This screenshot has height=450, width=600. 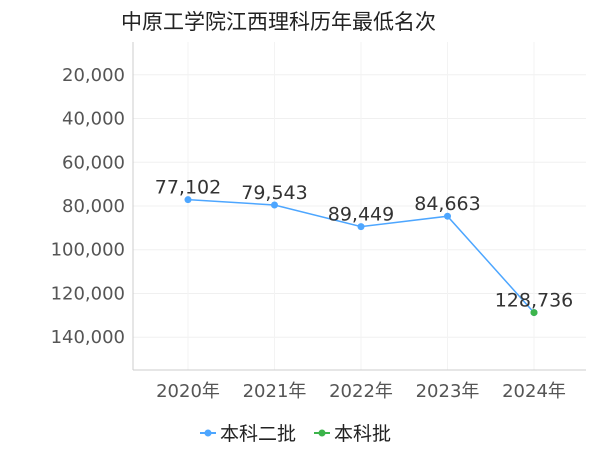 I want to click on legend-label: 本科批, so click(x=362, y=434).